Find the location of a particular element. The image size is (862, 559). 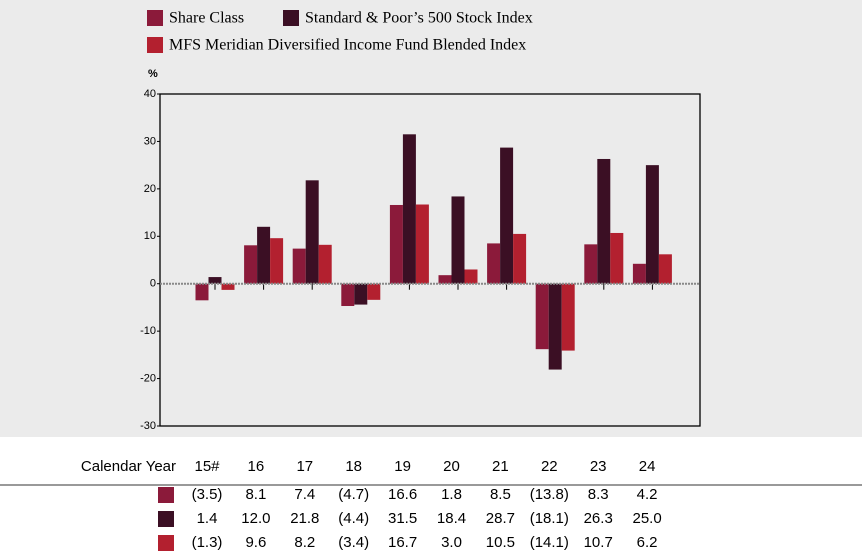

table-cell: (3.4) is located at coordinates (353, 542).